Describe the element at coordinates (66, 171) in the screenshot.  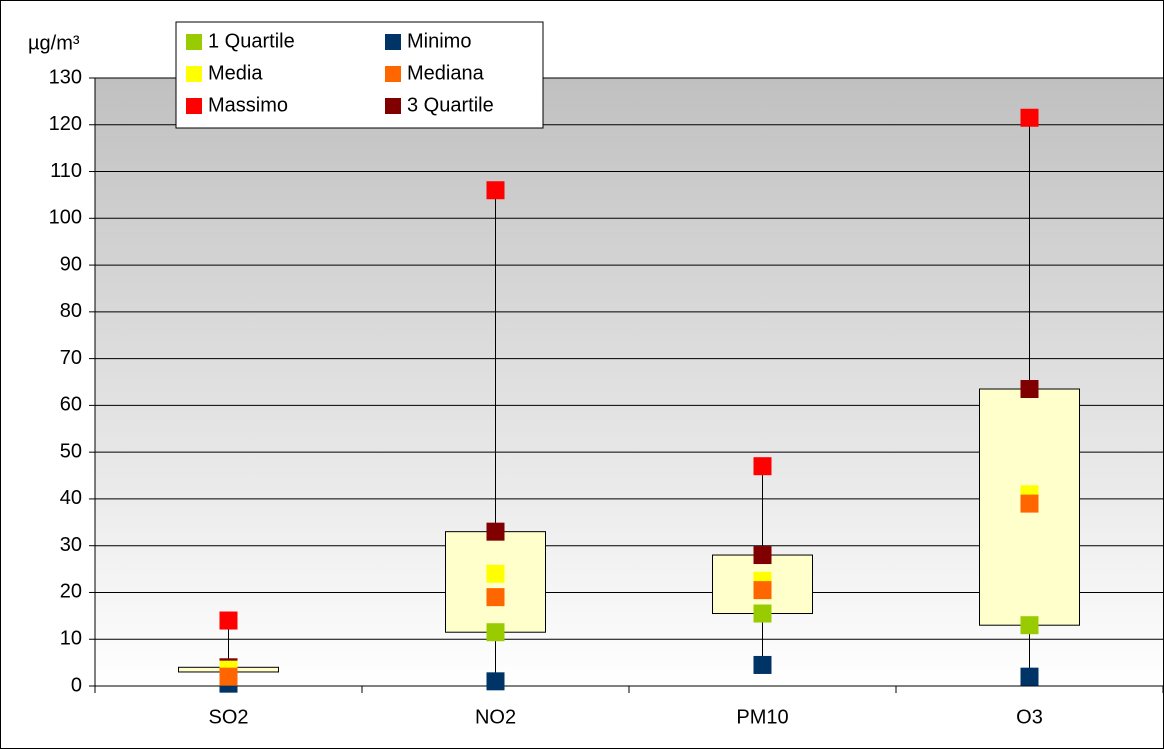
I see `y-tick-label: 110` at that location.